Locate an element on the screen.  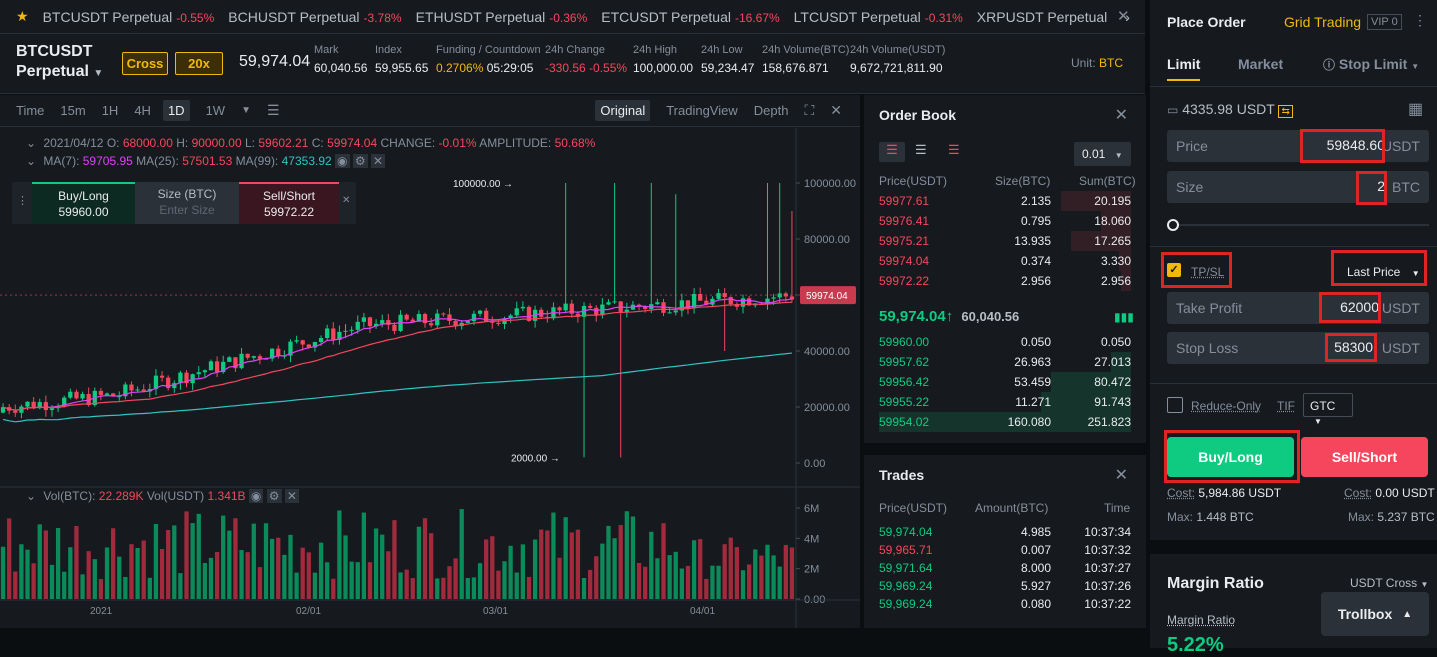
margin-mode-select: USDT Cross ▼ is located at coordinates (1389, 583).